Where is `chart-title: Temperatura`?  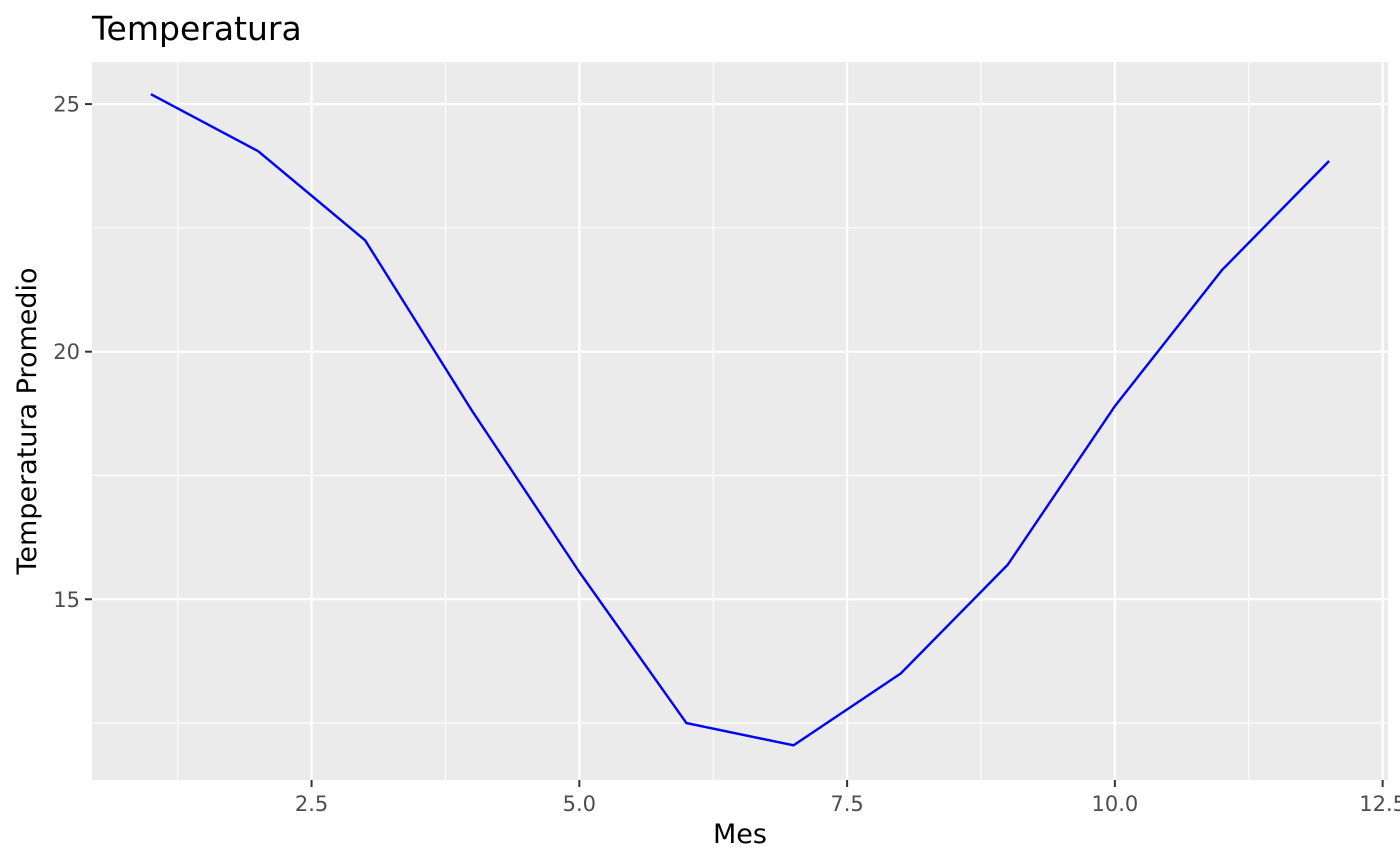 chart-title: Temperatura is located at coordinates (196, 28).